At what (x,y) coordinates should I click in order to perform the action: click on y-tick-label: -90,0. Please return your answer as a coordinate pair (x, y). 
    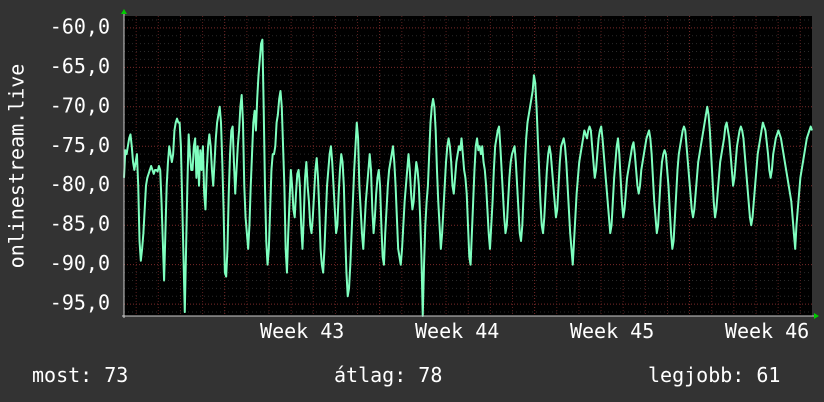
    Looking at the image, I should click on (80, 263).